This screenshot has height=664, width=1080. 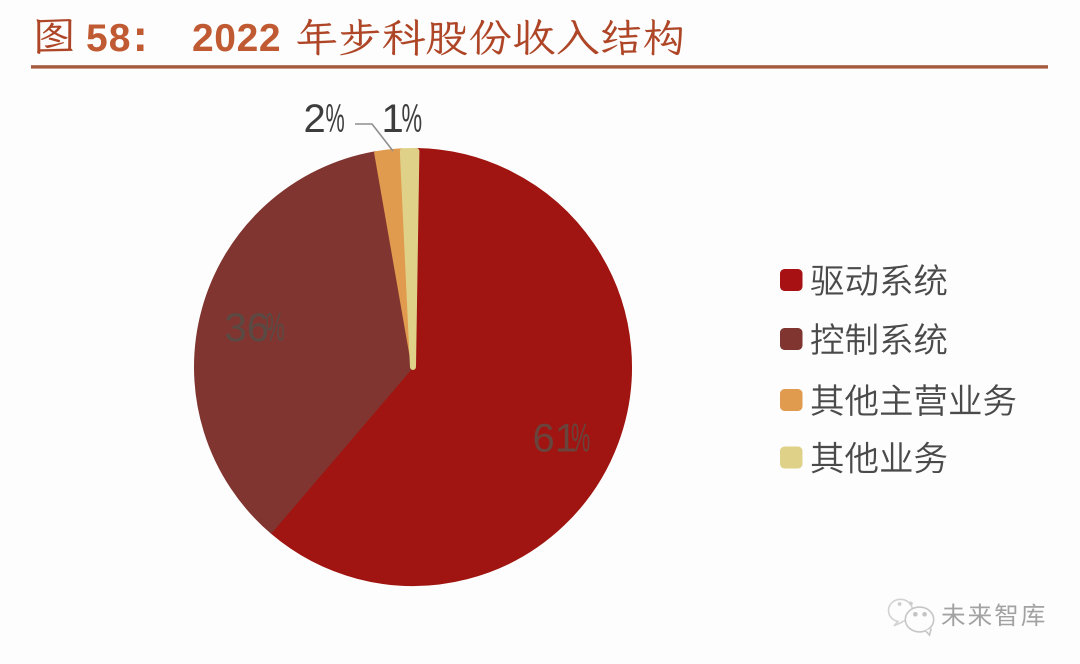 I want to click on svg-text: 61, so click(x=555, y=439).